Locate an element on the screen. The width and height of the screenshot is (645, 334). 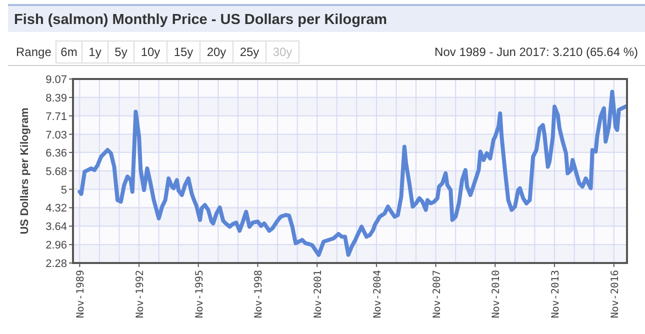
text: 10y is located at coordinates (150, 52).